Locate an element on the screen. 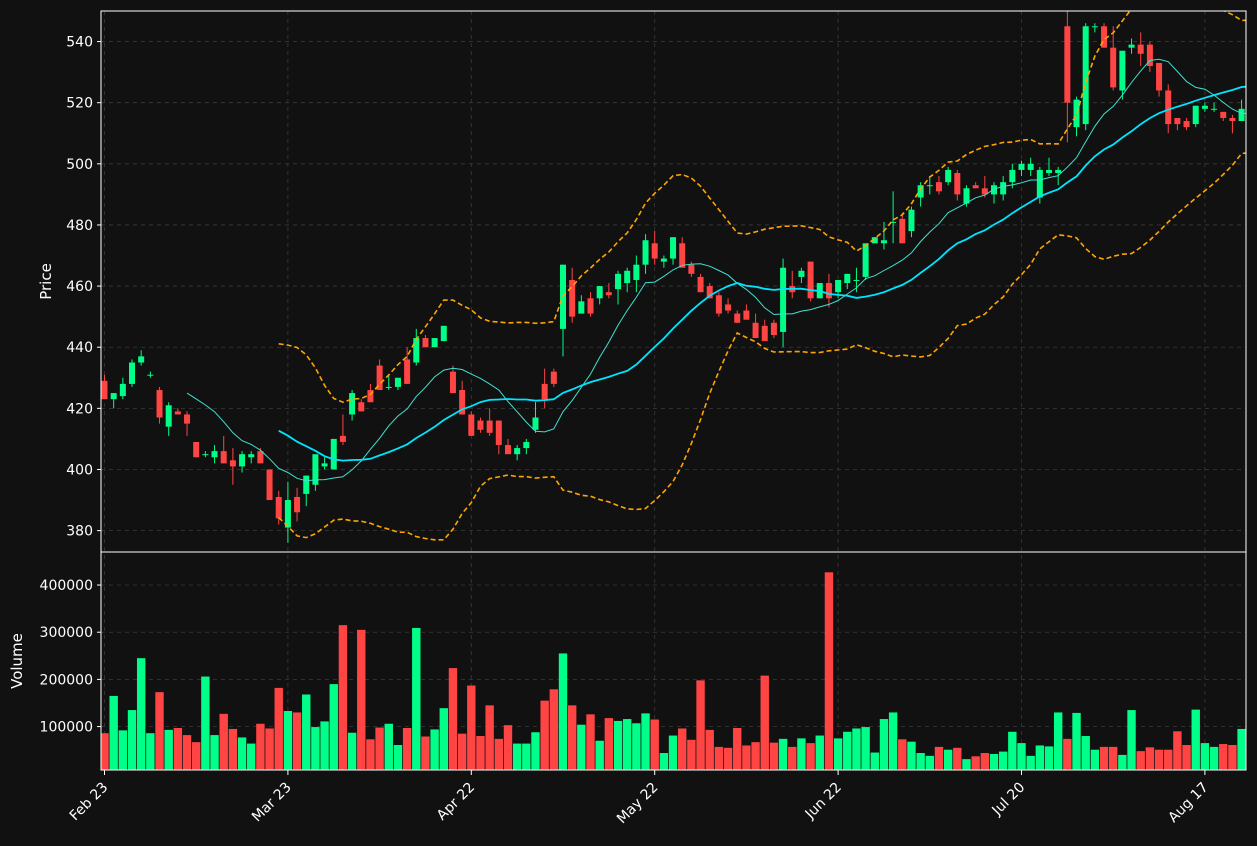 This screenshot has height=846, width=1257. volume-axis-label: Volume is located at coordinates (17, 661).